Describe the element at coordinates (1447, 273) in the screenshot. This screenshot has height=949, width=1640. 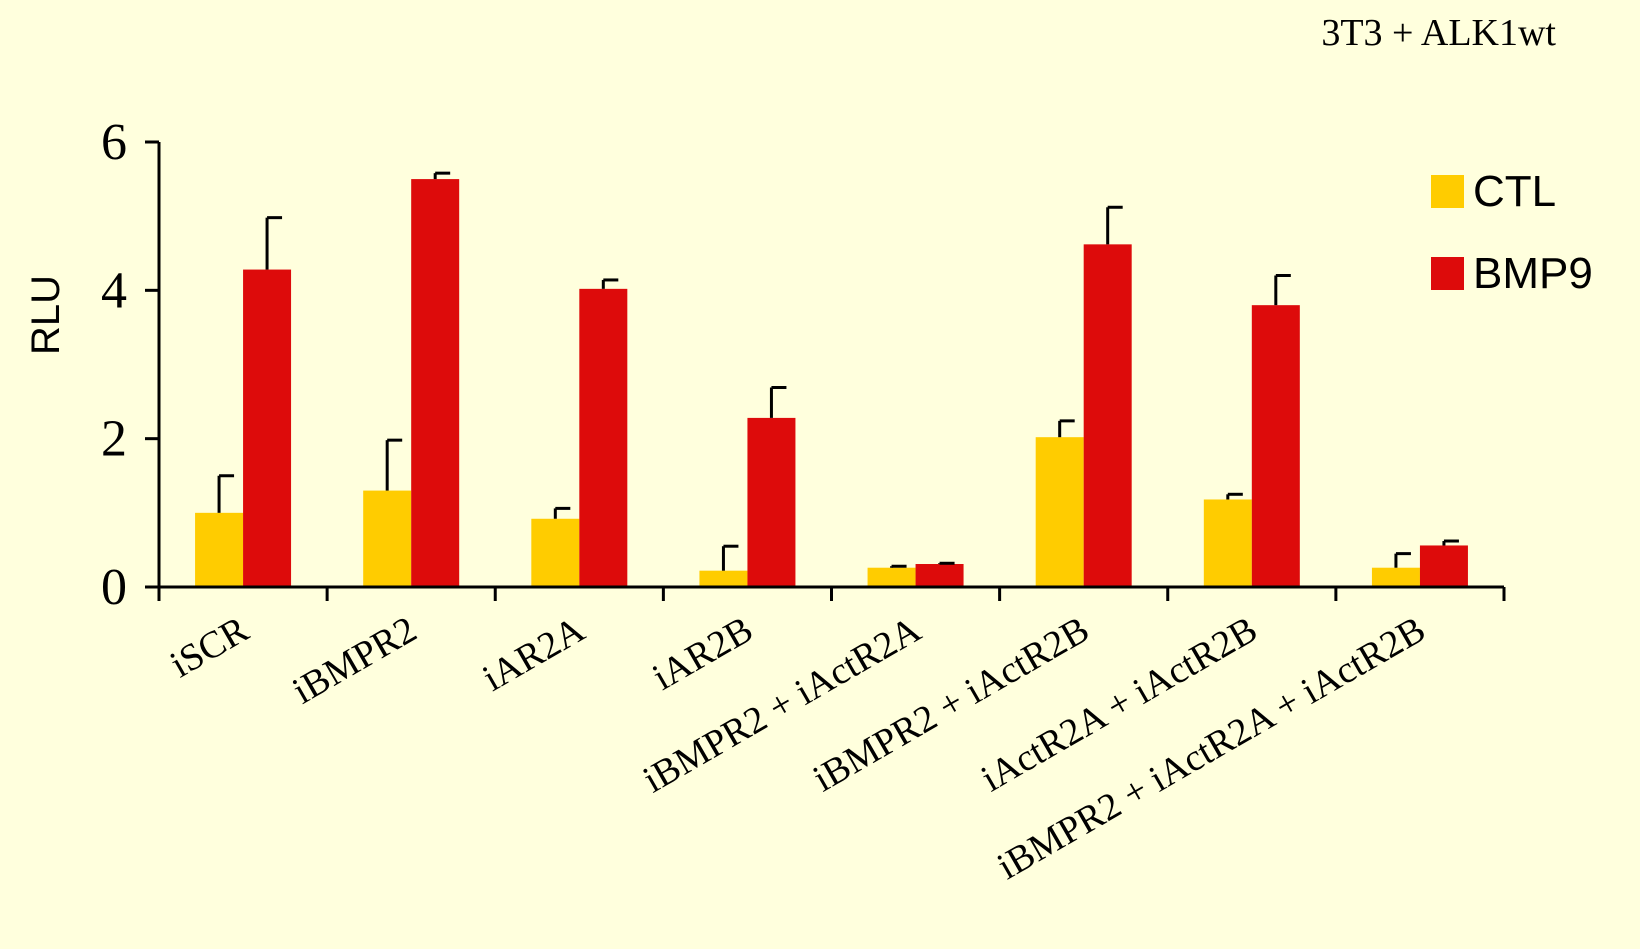
I see `legend-swatch-bmp9` at that location.